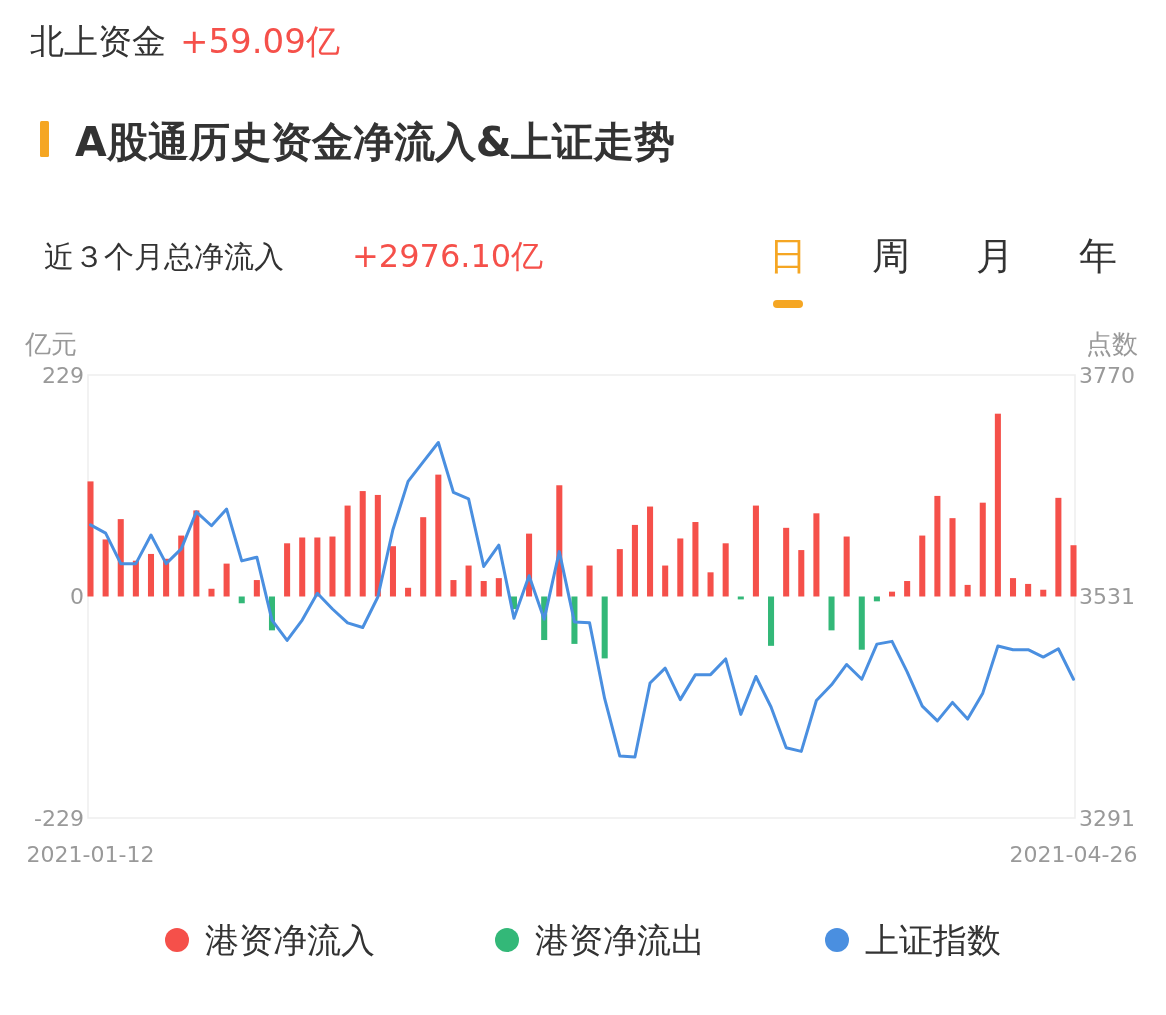  What do you see at coordinates (995, 256) in the screenshot?
I see `text: 月` at bounding box center [995, 256].